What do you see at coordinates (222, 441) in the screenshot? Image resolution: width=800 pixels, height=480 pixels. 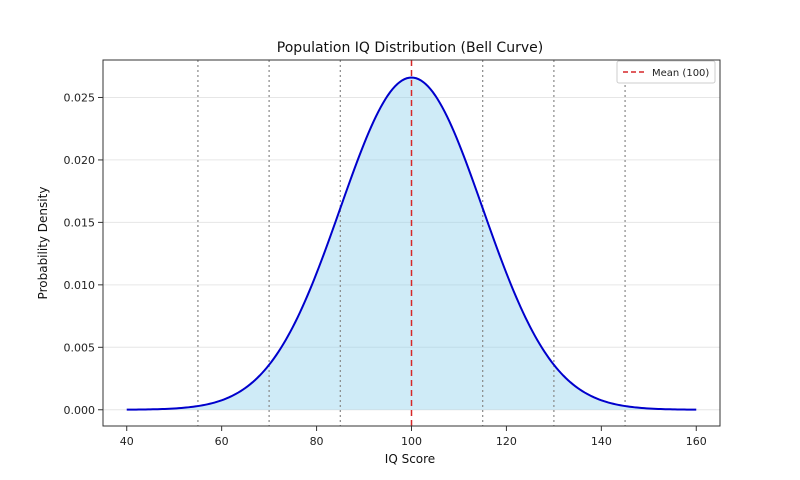 I see `x-tick-label-1: 60` at bounding box center [222, 441].